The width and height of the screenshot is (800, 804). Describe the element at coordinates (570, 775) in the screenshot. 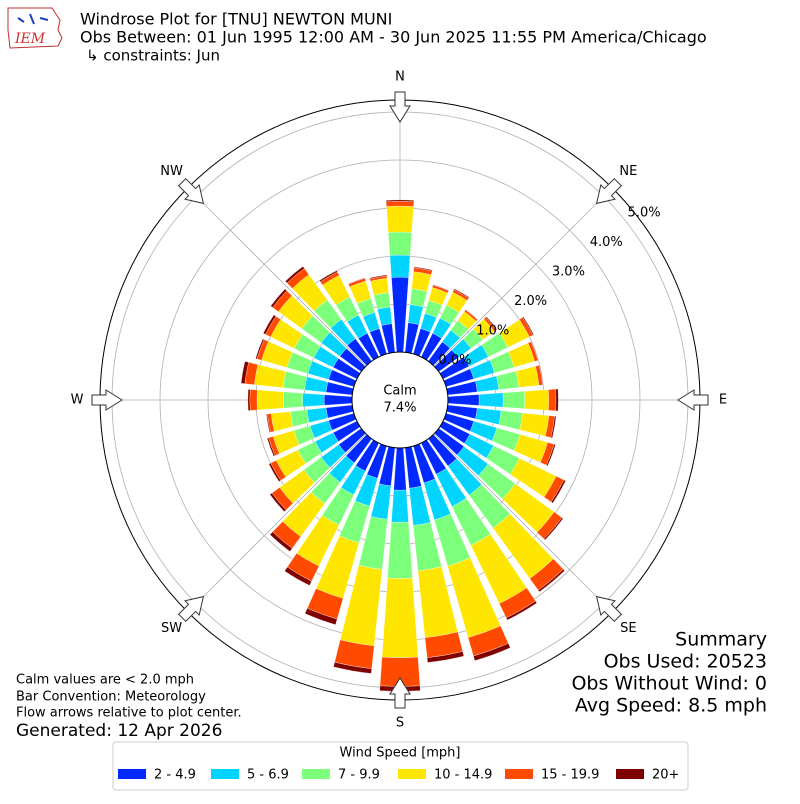

I see `legend-label: 15 - 19.9` at that location.